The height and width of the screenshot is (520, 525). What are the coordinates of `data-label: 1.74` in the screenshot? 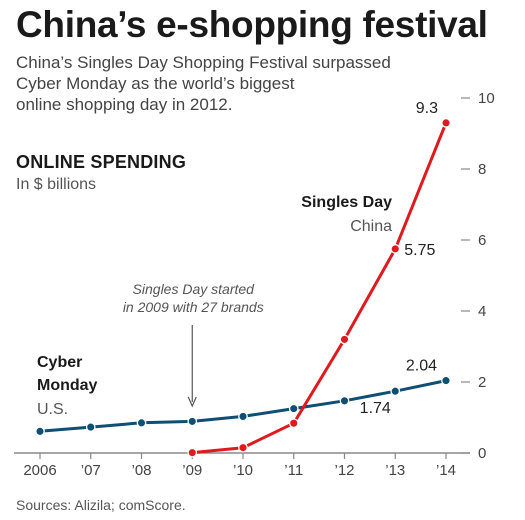 It's located at (375, 408).